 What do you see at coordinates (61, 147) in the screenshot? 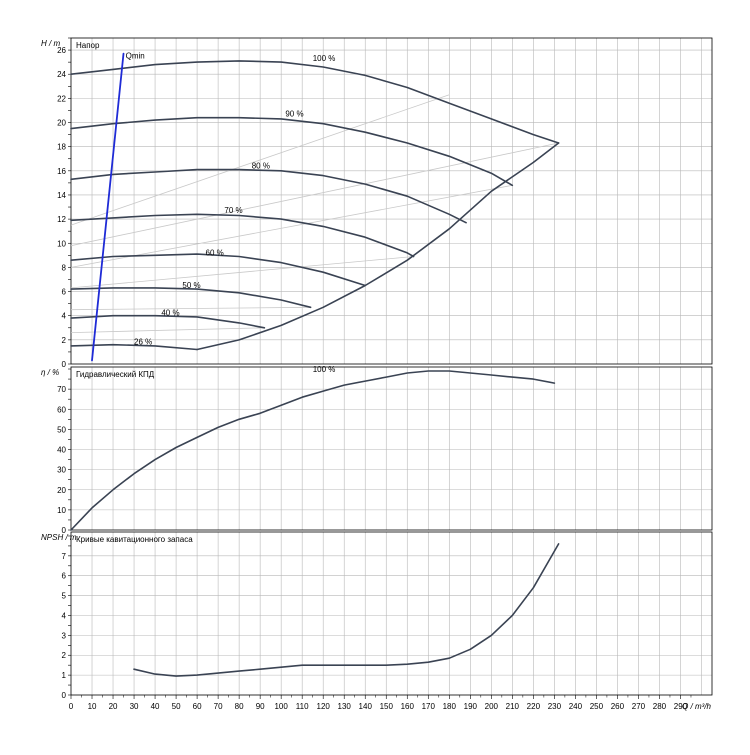
I see `head-y-tick-label: 18` at bounding box center [61, 147].